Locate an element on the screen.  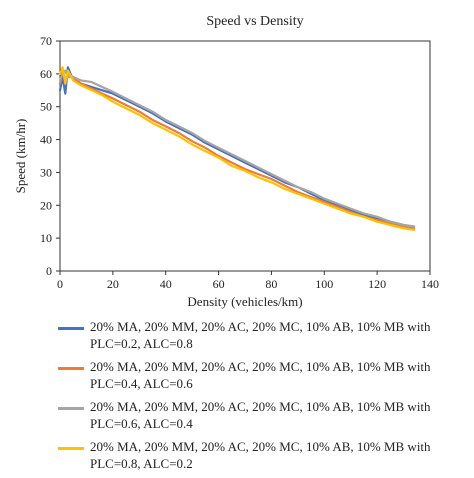
x-tick-label: 0 is located at coordinates (60, 284).